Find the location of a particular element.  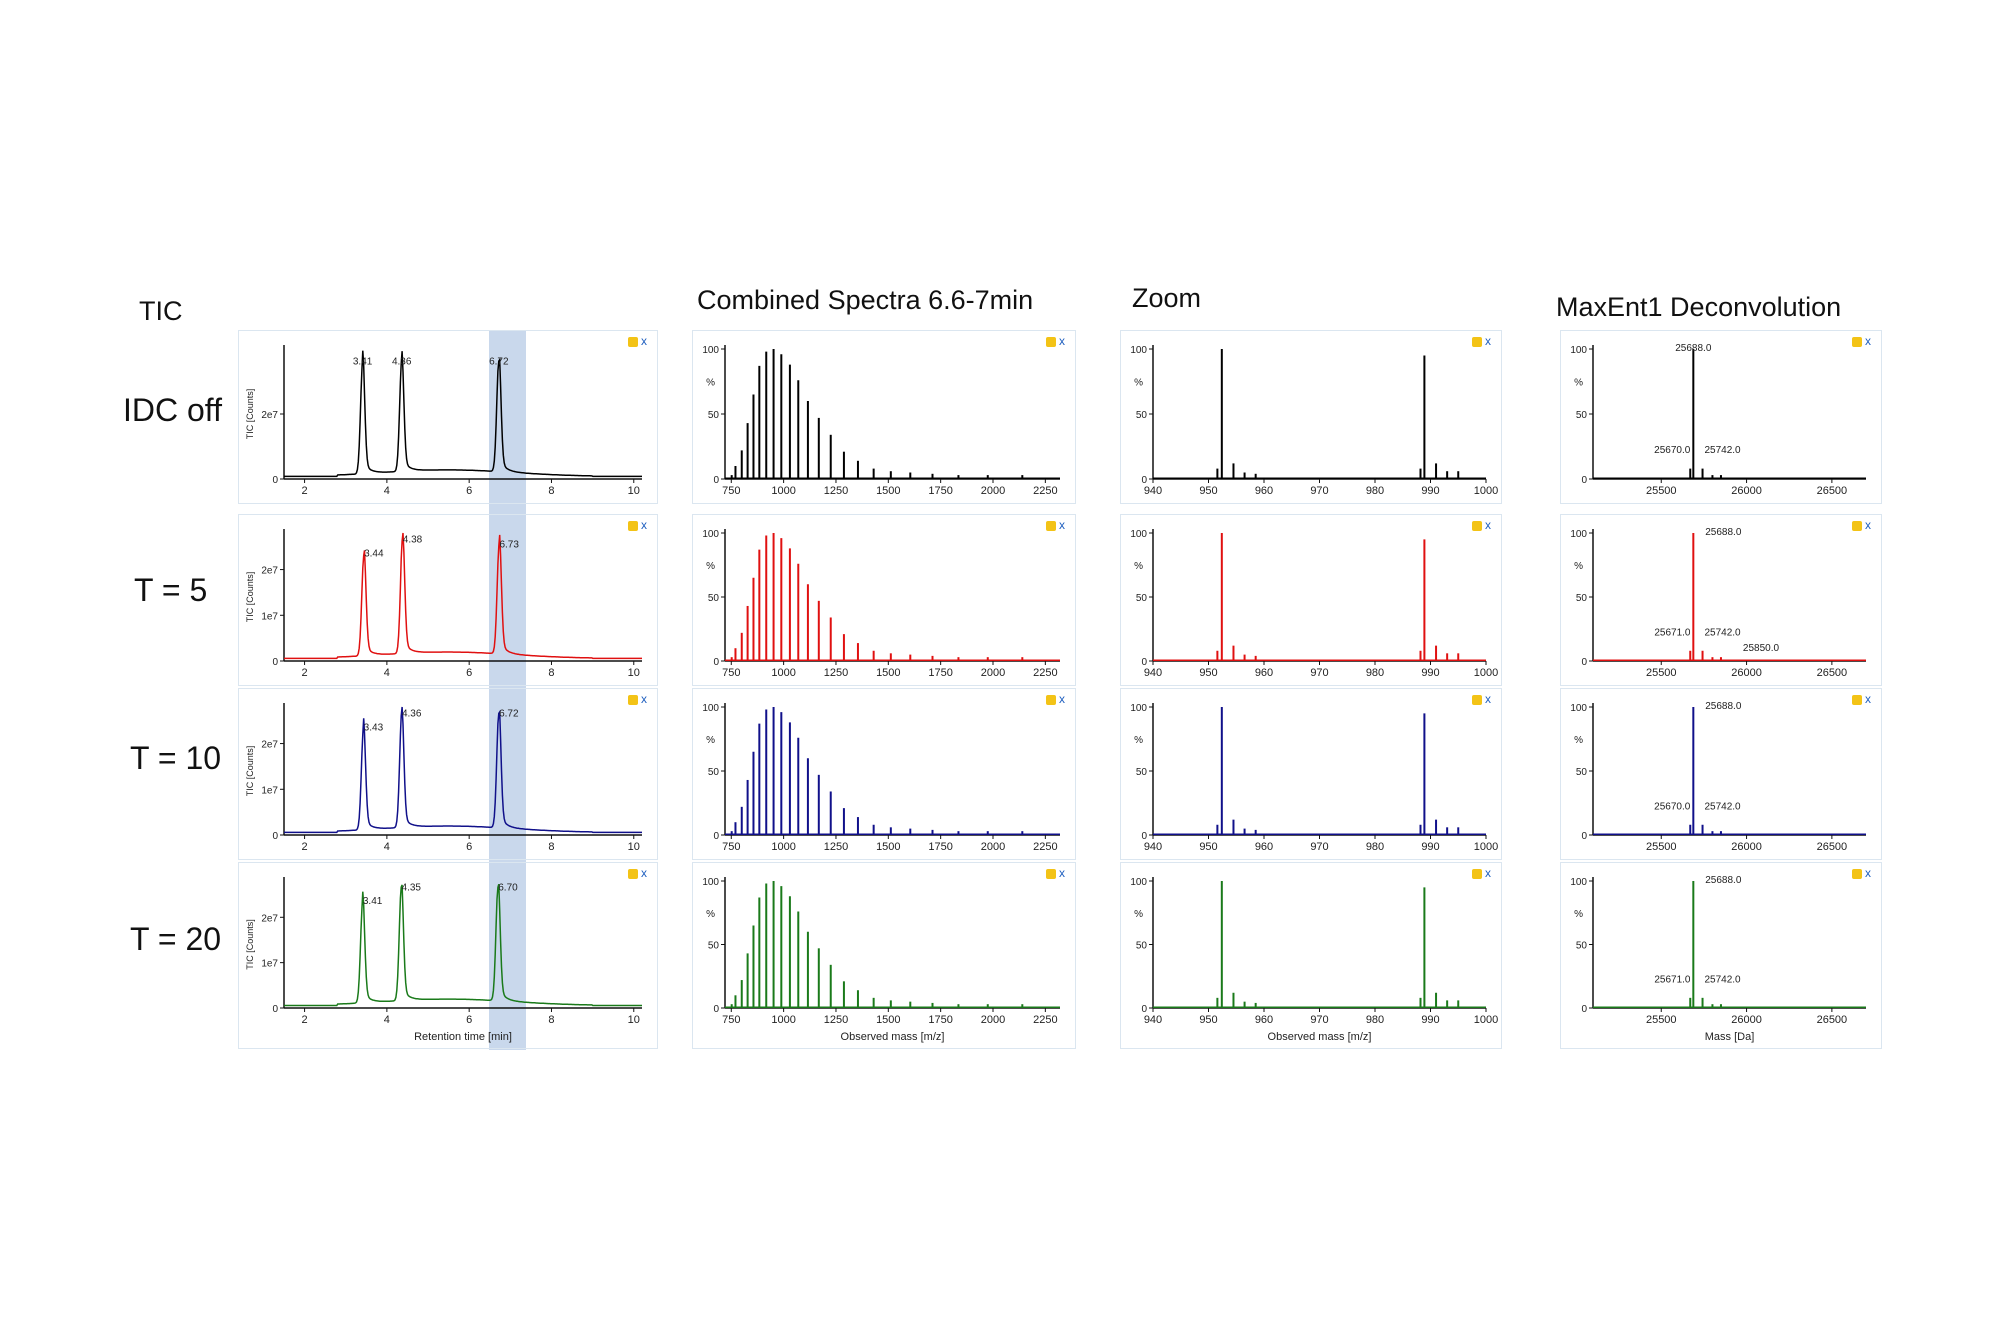

spectra-chart-0: 750 1000 1250 1500 1750 2000 2250 0 50 100% is located at coordinates (881, 421).